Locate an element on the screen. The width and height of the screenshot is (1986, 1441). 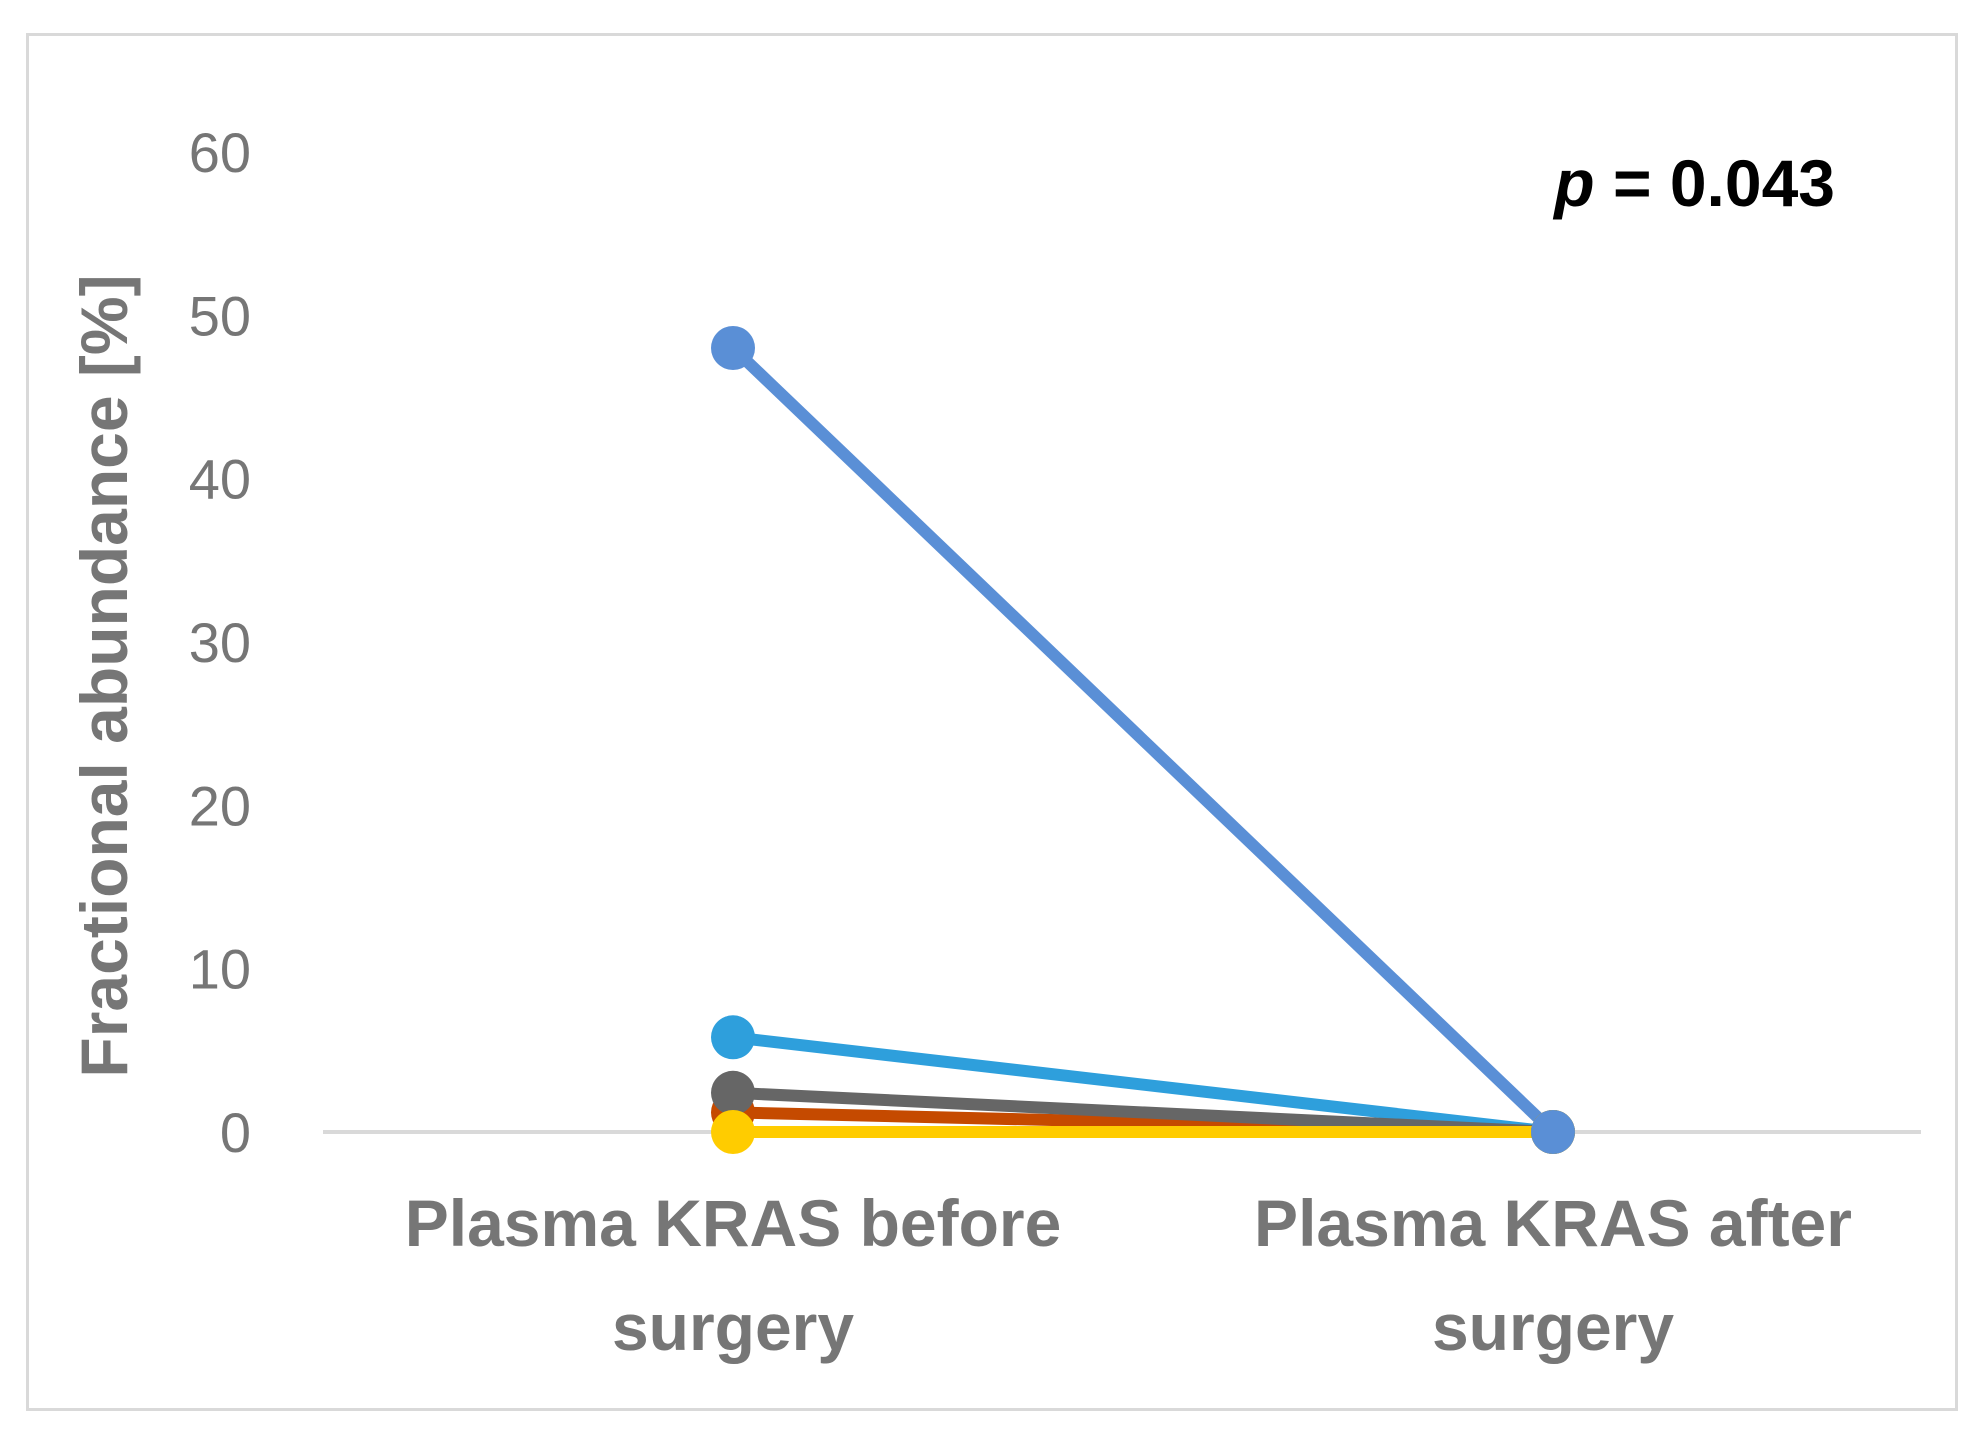
y-axis-ticks: 0 10 20 30 40 50 60 is located at coordinates (220, 642).